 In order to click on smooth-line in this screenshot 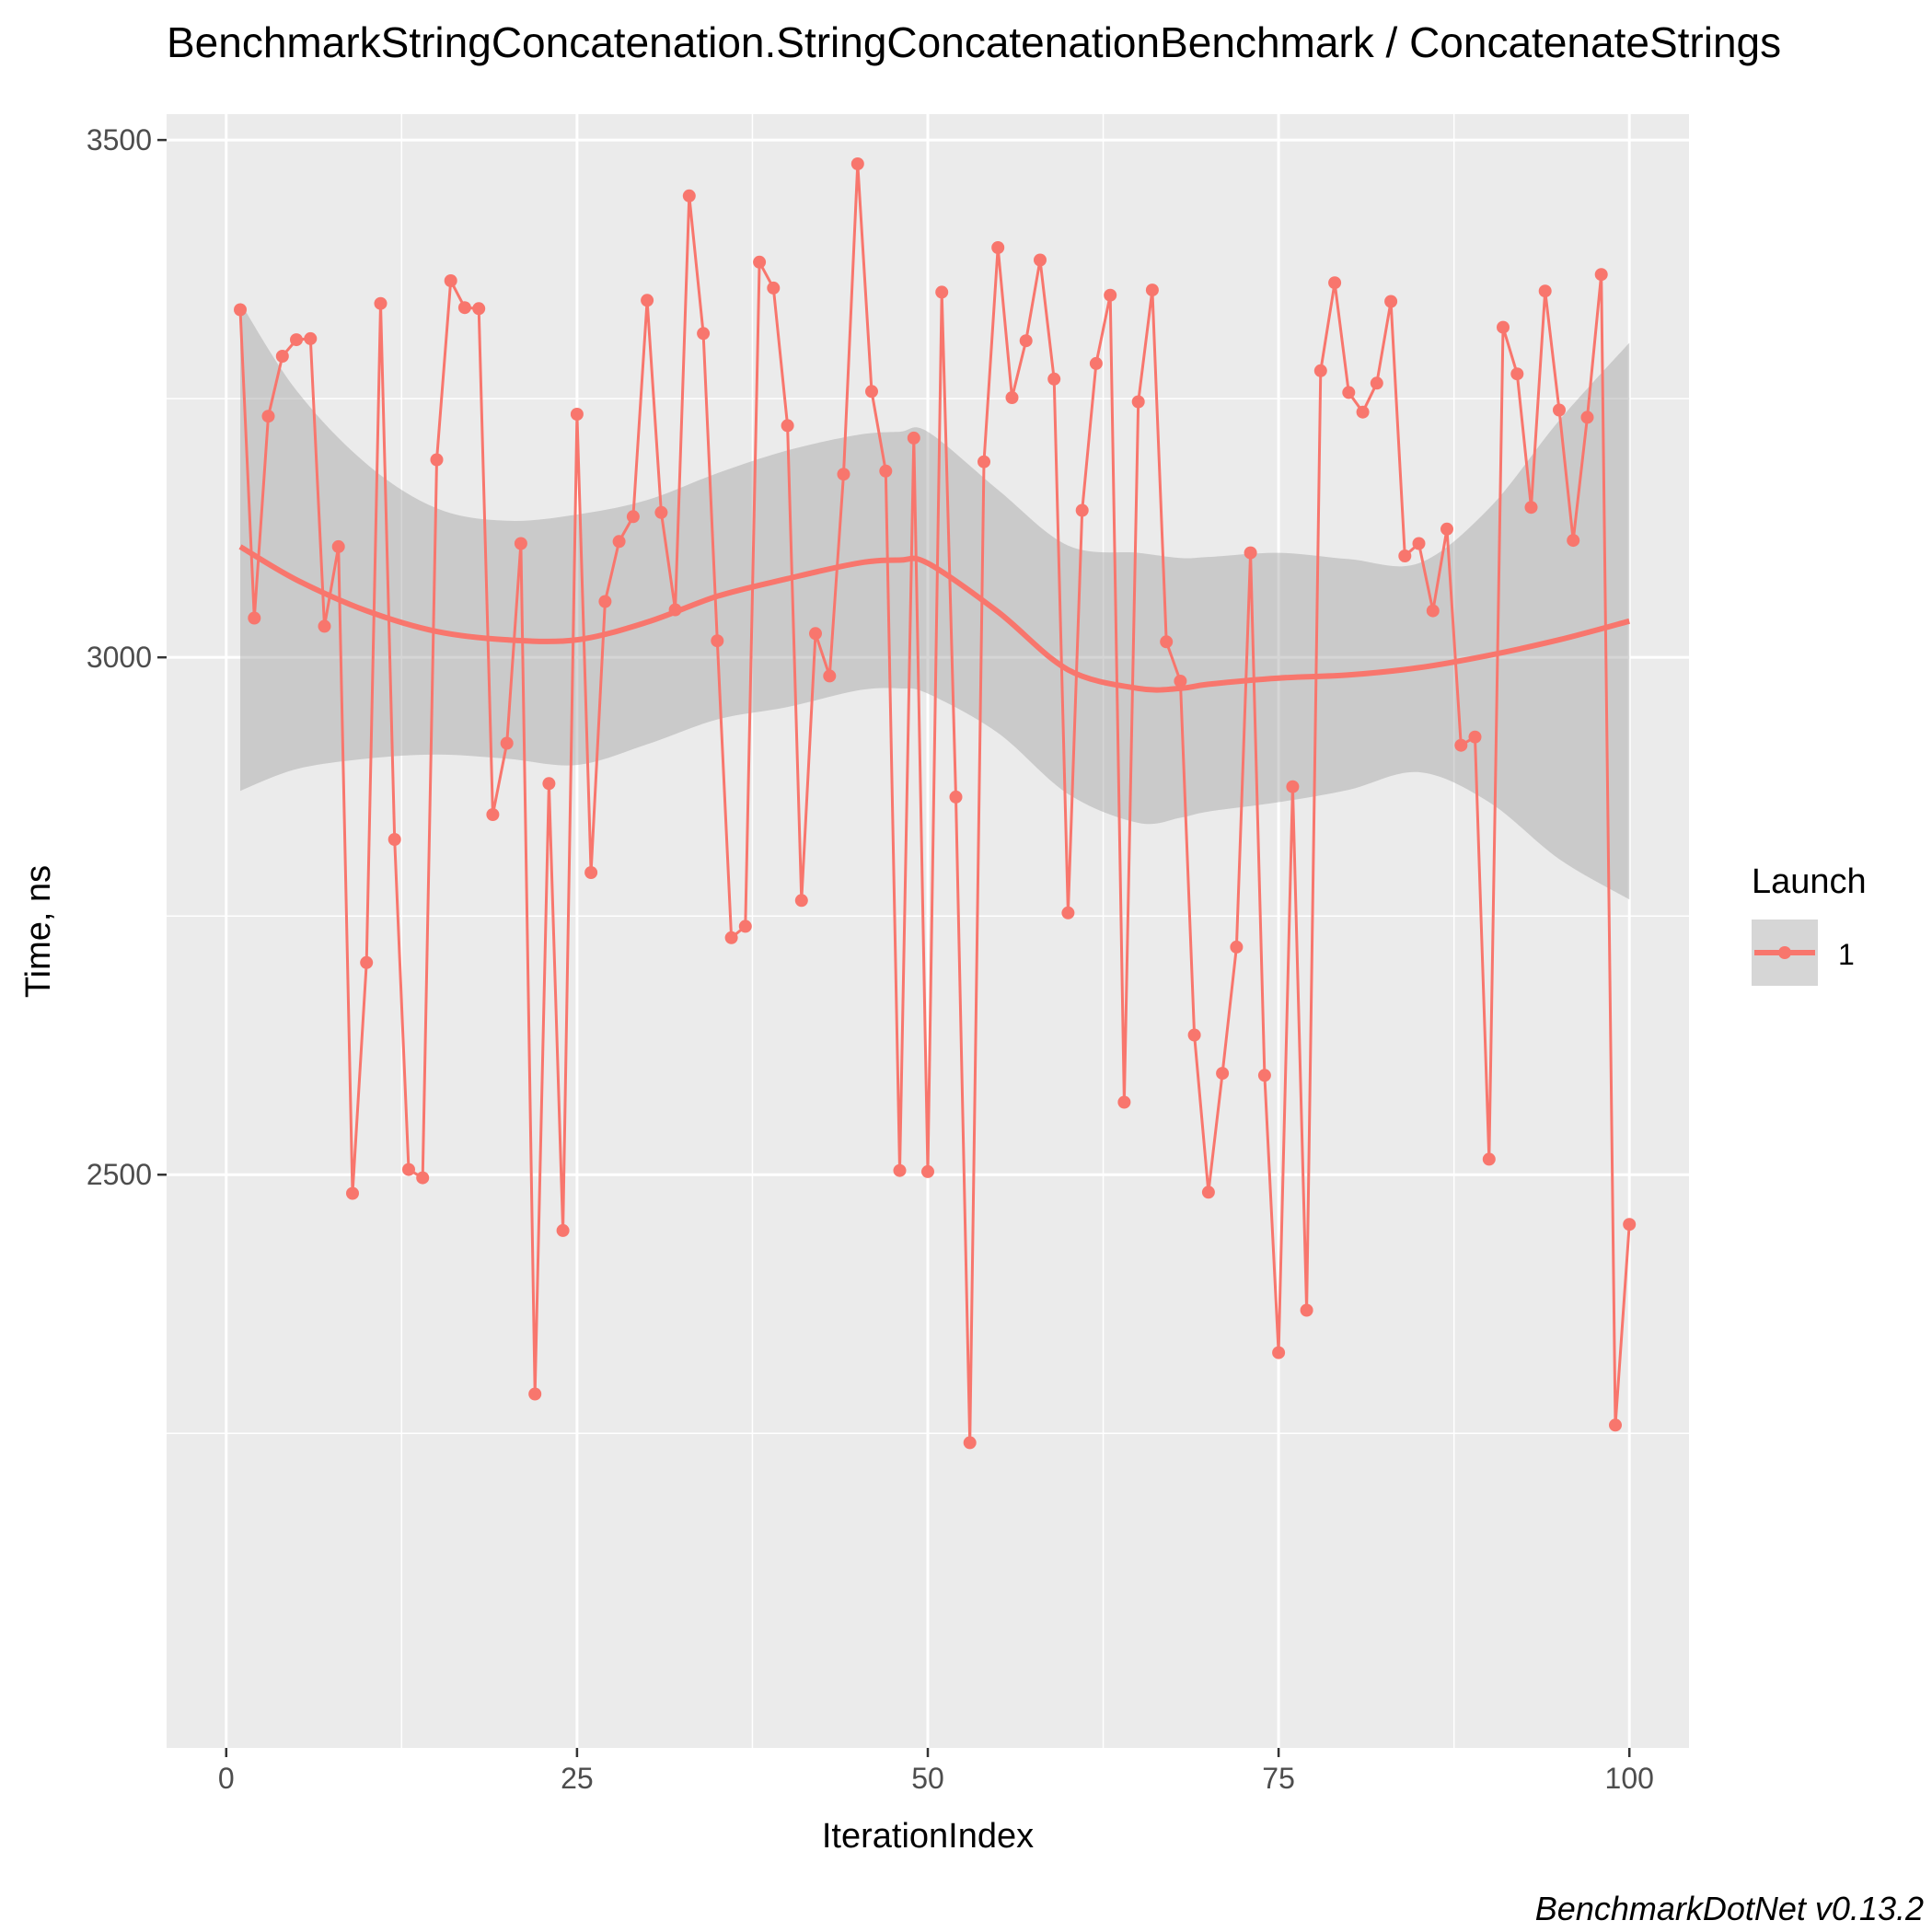, I will do `click(934, 619)`.